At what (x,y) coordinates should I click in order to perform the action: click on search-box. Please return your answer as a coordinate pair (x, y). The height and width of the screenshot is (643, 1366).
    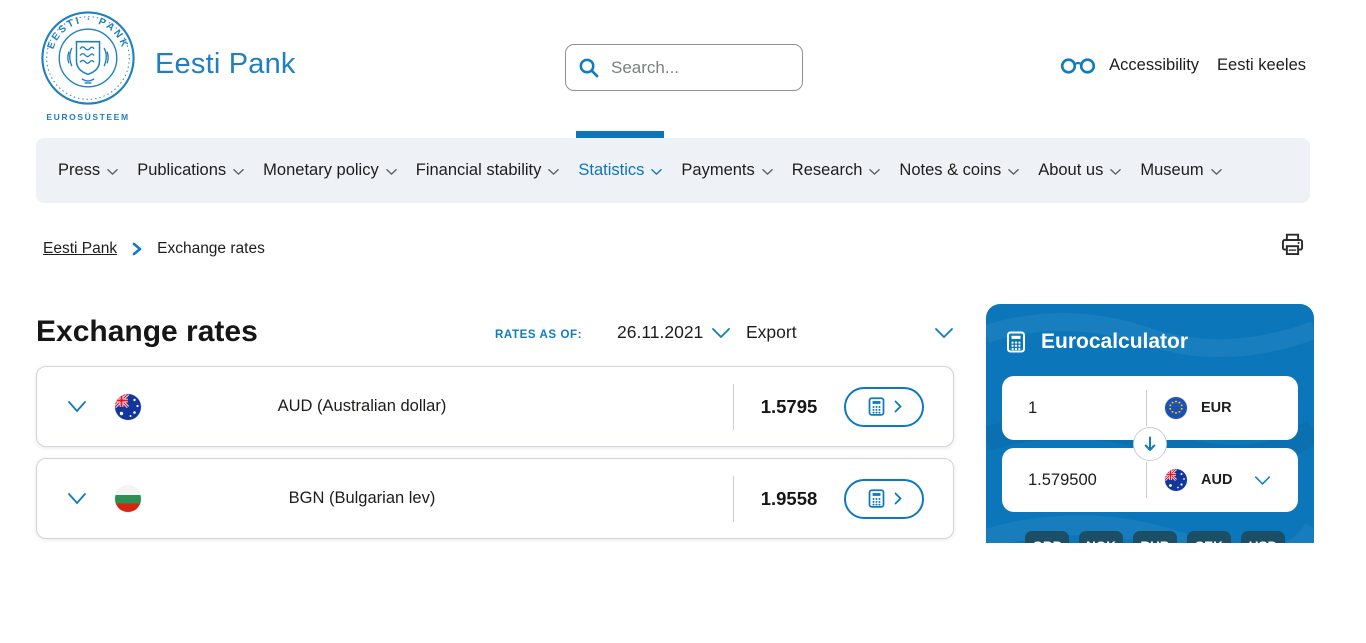
    Looking at the image, I should click on (698, 67).